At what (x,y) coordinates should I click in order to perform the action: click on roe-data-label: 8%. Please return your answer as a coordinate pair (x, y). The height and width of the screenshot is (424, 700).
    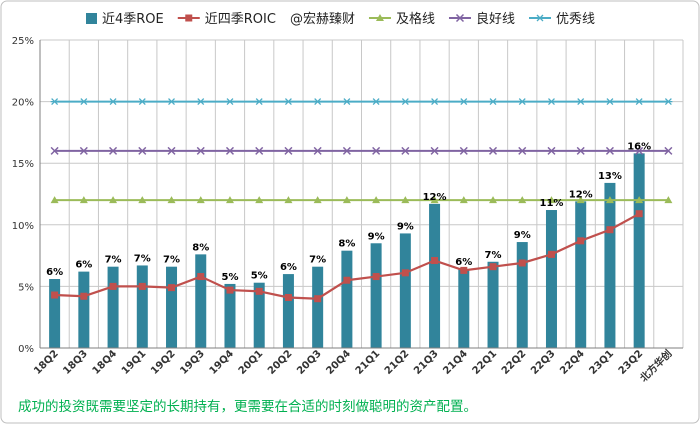
    Looking at the image, I should click on (346, 244).